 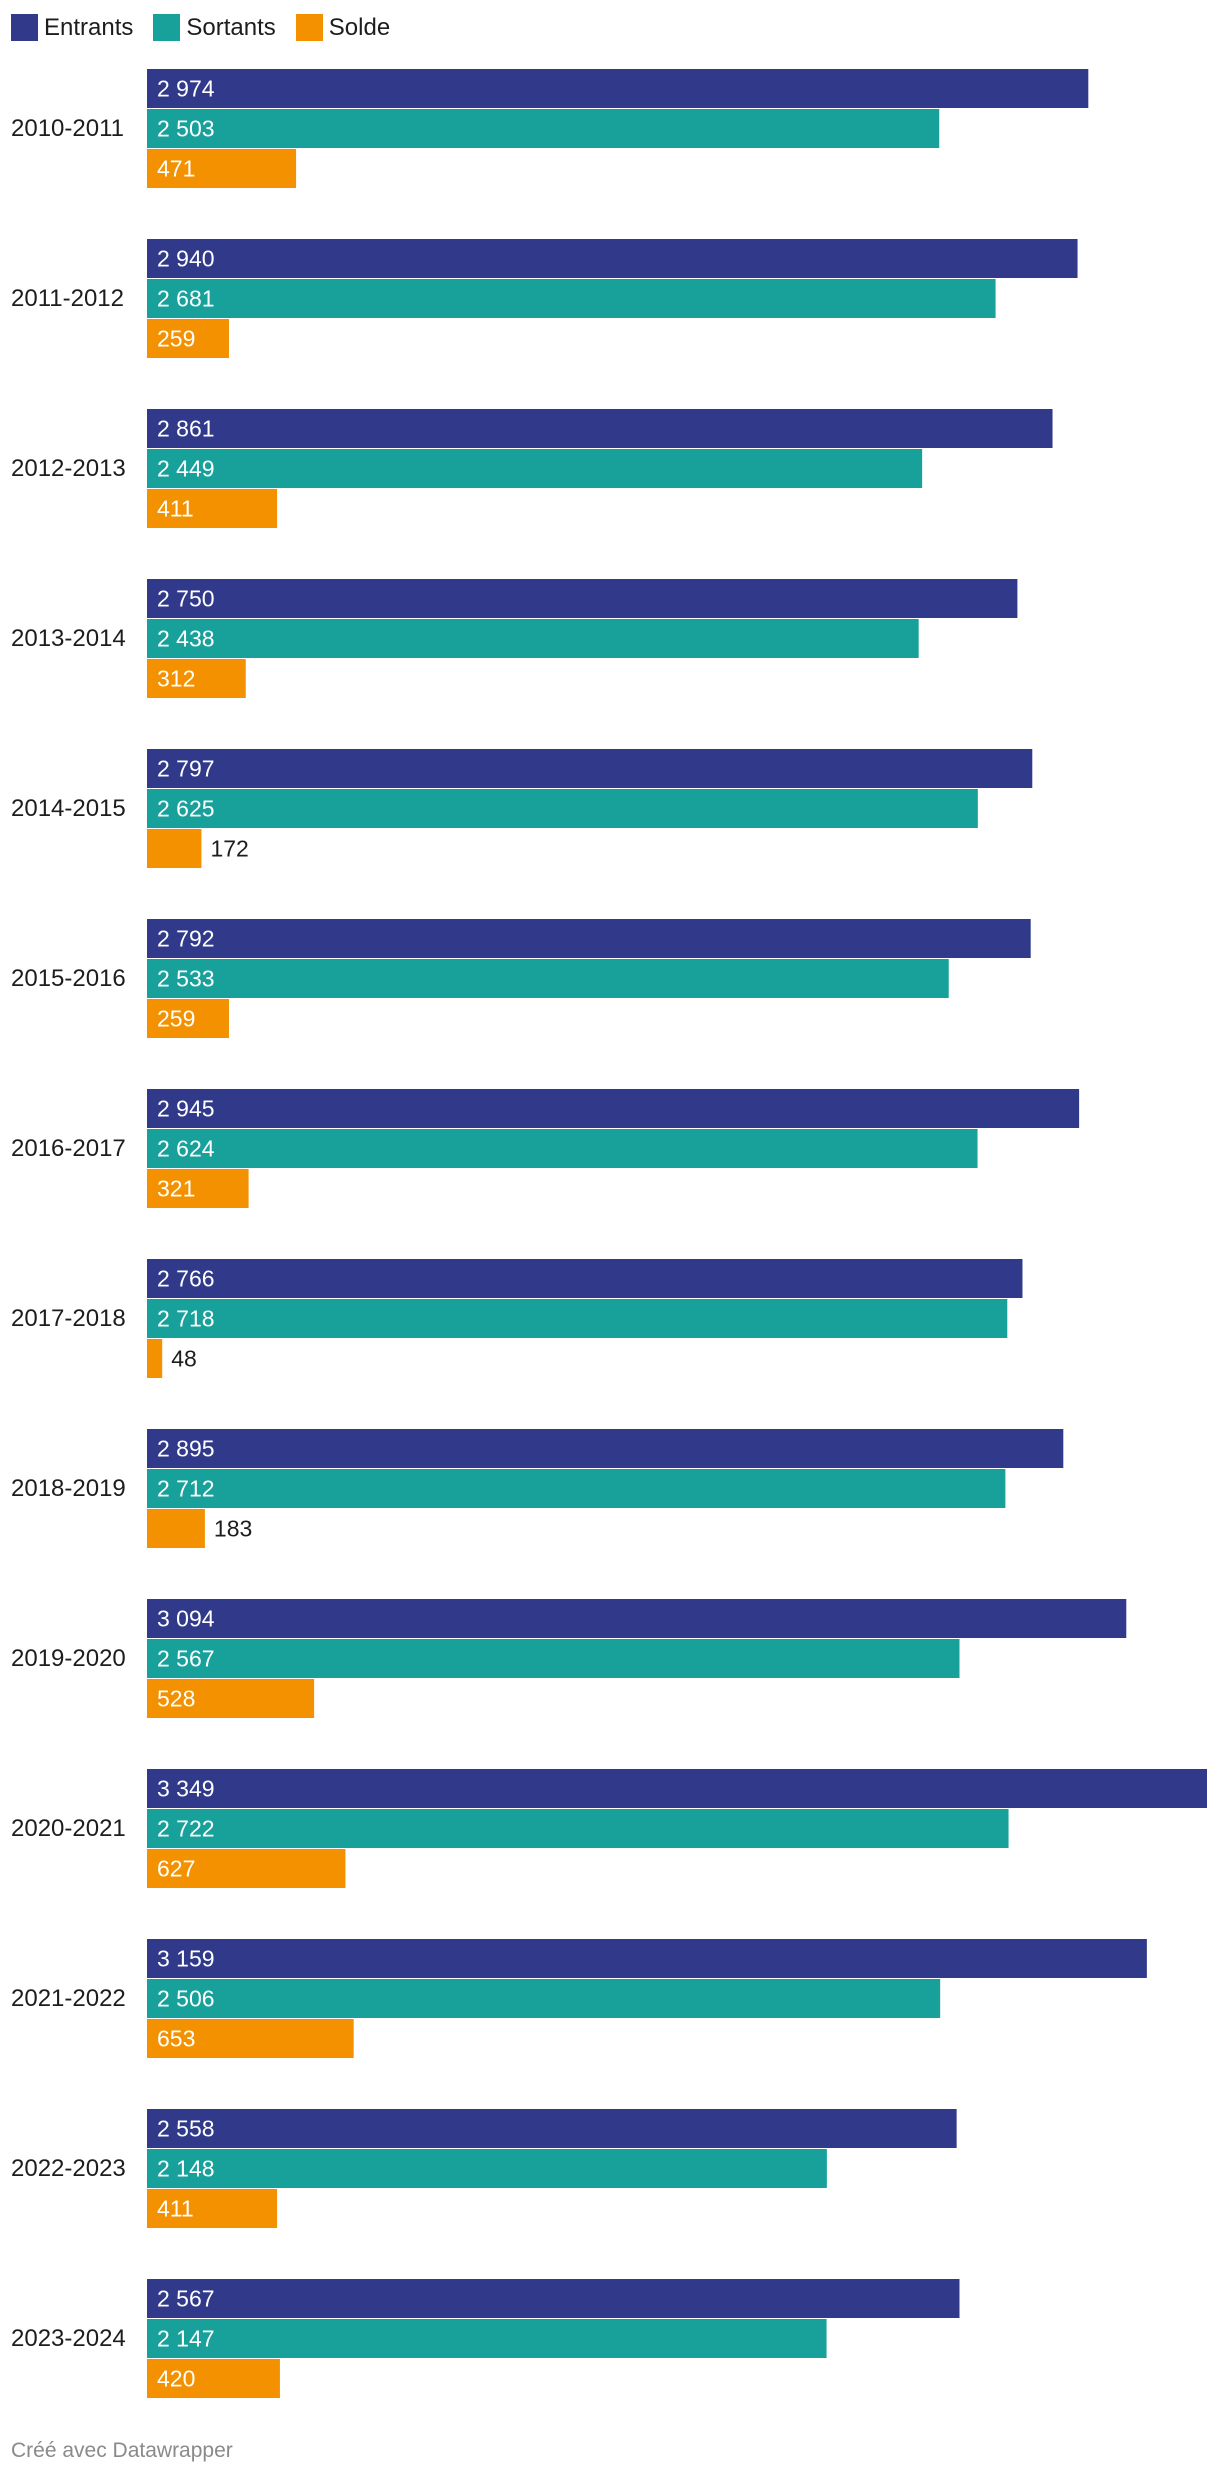 I want to click on value-label-entrants: 2 766, so click(x=186, y=1279).